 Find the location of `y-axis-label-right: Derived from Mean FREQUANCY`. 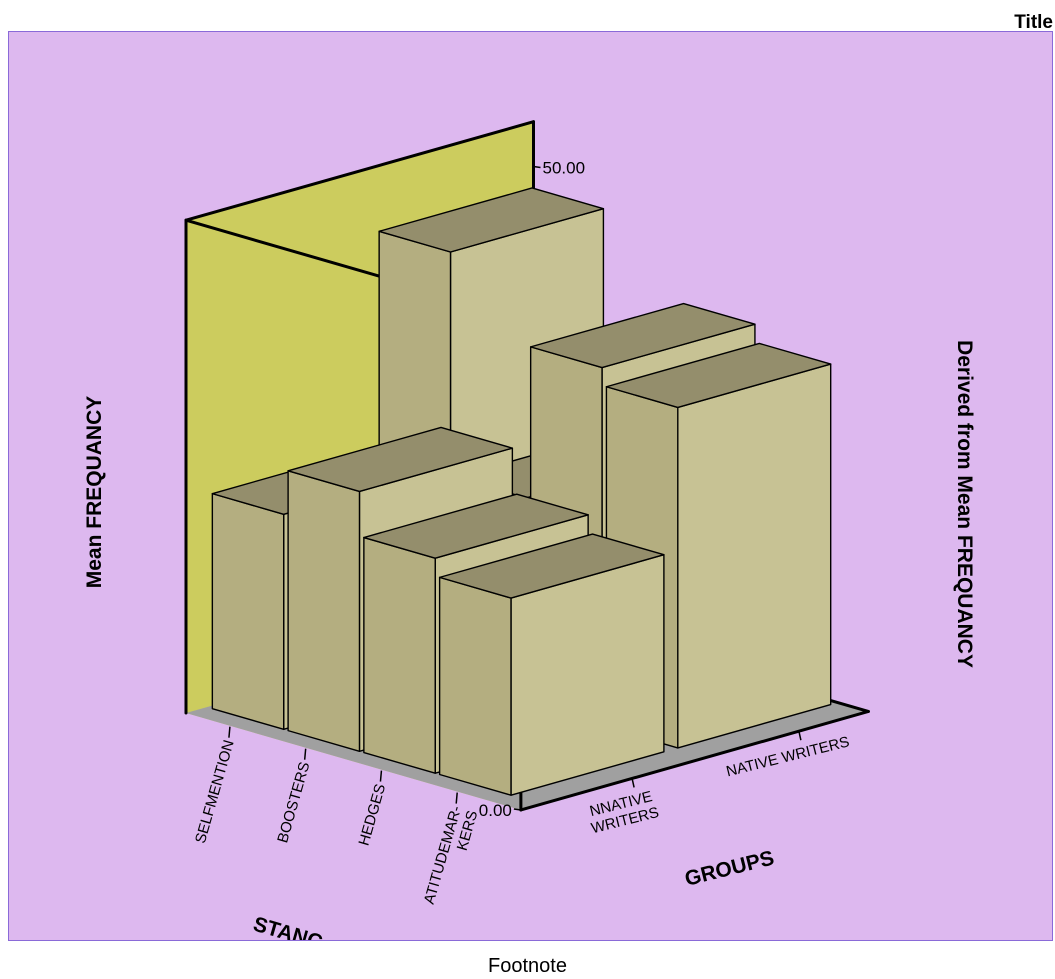

y-axis-label-right: Derived from Mean FREQUANCY is located at coordinates (964, 504).